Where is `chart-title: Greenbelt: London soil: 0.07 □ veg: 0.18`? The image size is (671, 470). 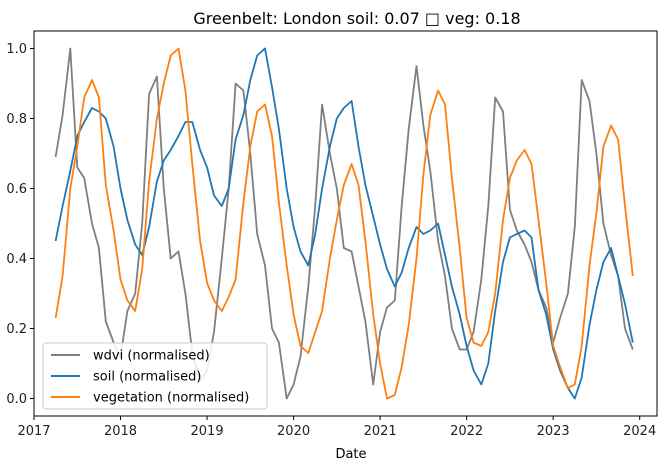
chart-title: Greenbelt: London soil: 0.07 □ veg: 0.18 is located at coordinates (356, 18).